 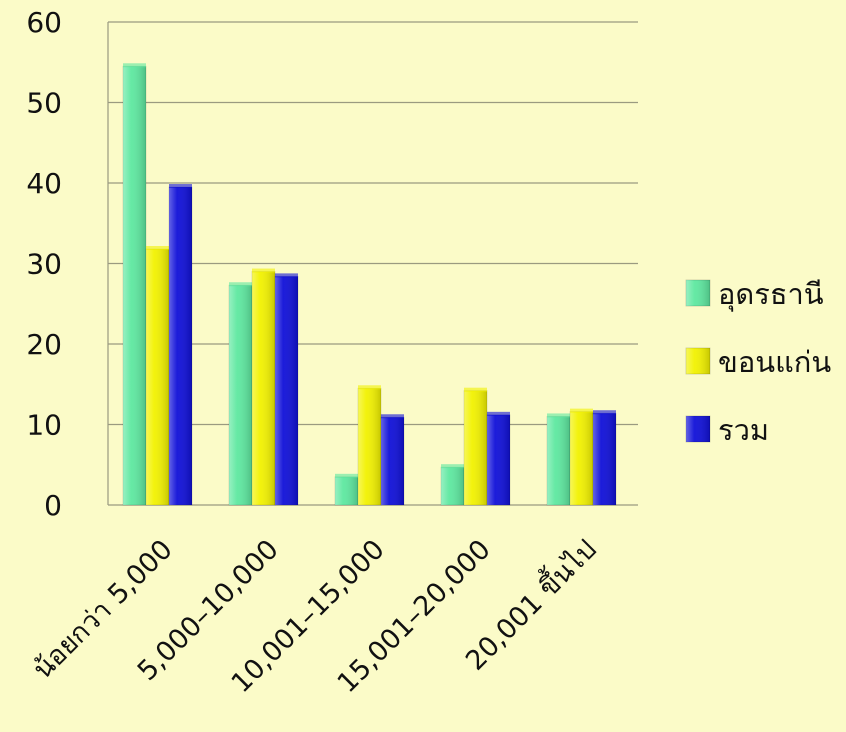 What do you see at coordinates (771, 294) in the screenshot?
I see `legend-label: อุดรธานี` at bounding box center [771, 294].